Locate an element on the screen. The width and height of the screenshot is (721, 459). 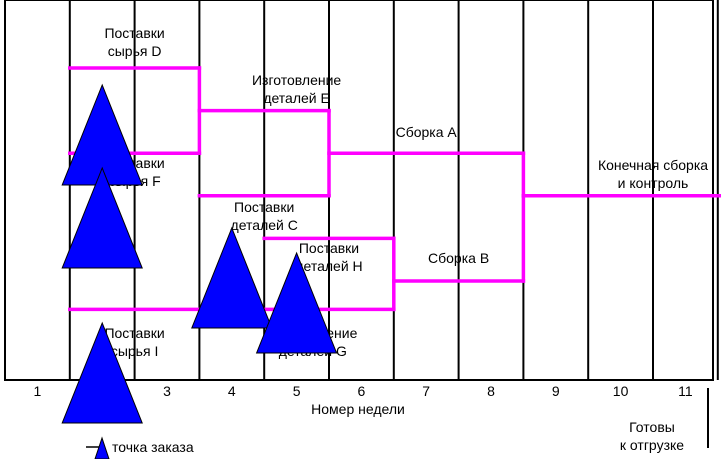
week-tick-label: 5 is located at coordinates (297, 391).